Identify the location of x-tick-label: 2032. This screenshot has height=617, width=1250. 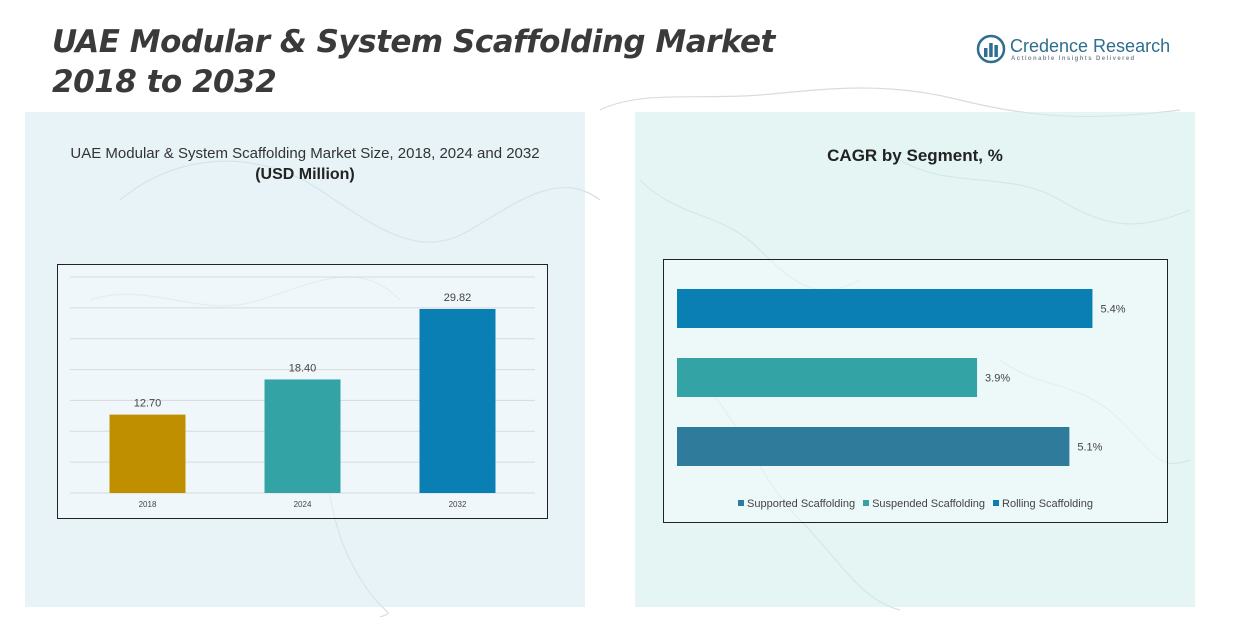
(458, 504).